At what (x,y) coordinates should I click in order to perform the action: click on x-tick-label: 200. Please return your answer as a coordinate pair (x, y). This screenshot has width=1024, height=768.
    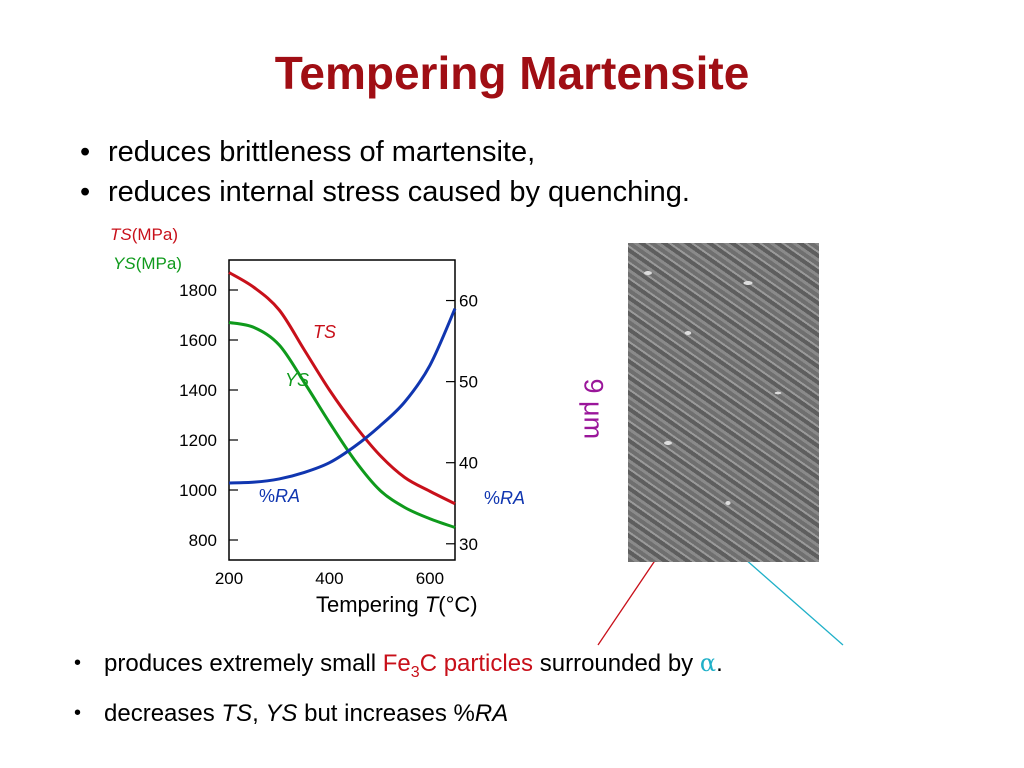
    Looking at the image, I should click on (229, 578).